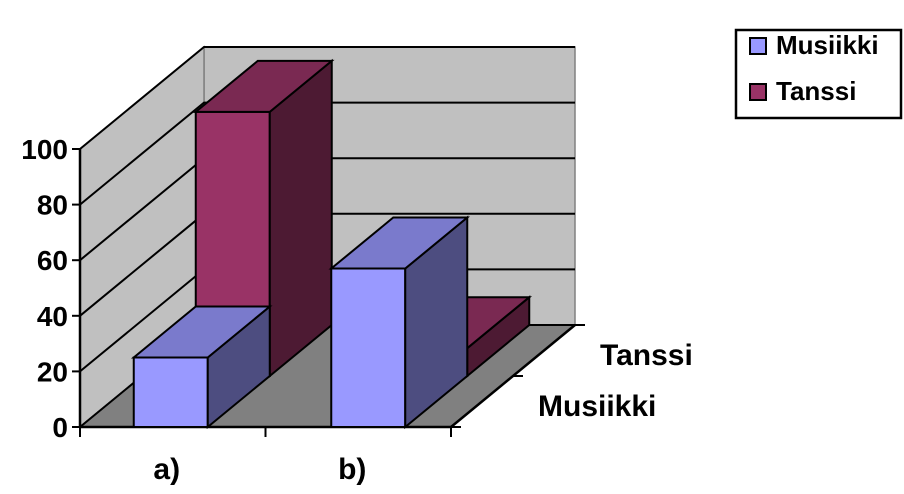  Describe the element at coordinates (44, 149) in the screenshot. I see `y-tick-label: 100` at that location.